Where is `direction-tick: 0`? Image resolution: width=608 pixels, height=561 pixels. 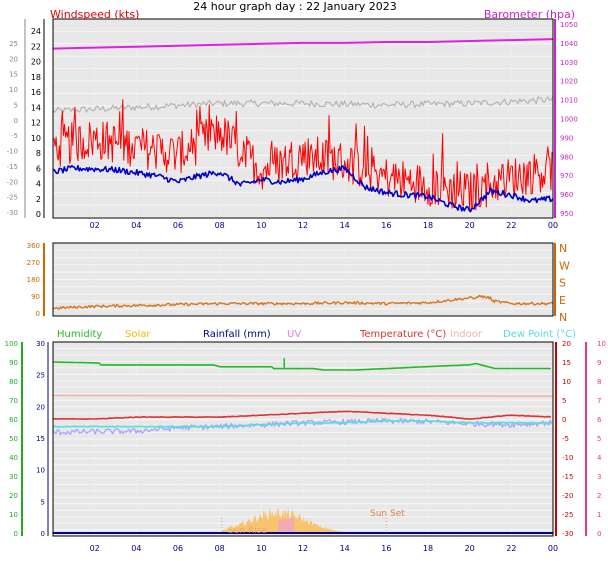
direction-tick: 0 is located at coordinates (38, 314).